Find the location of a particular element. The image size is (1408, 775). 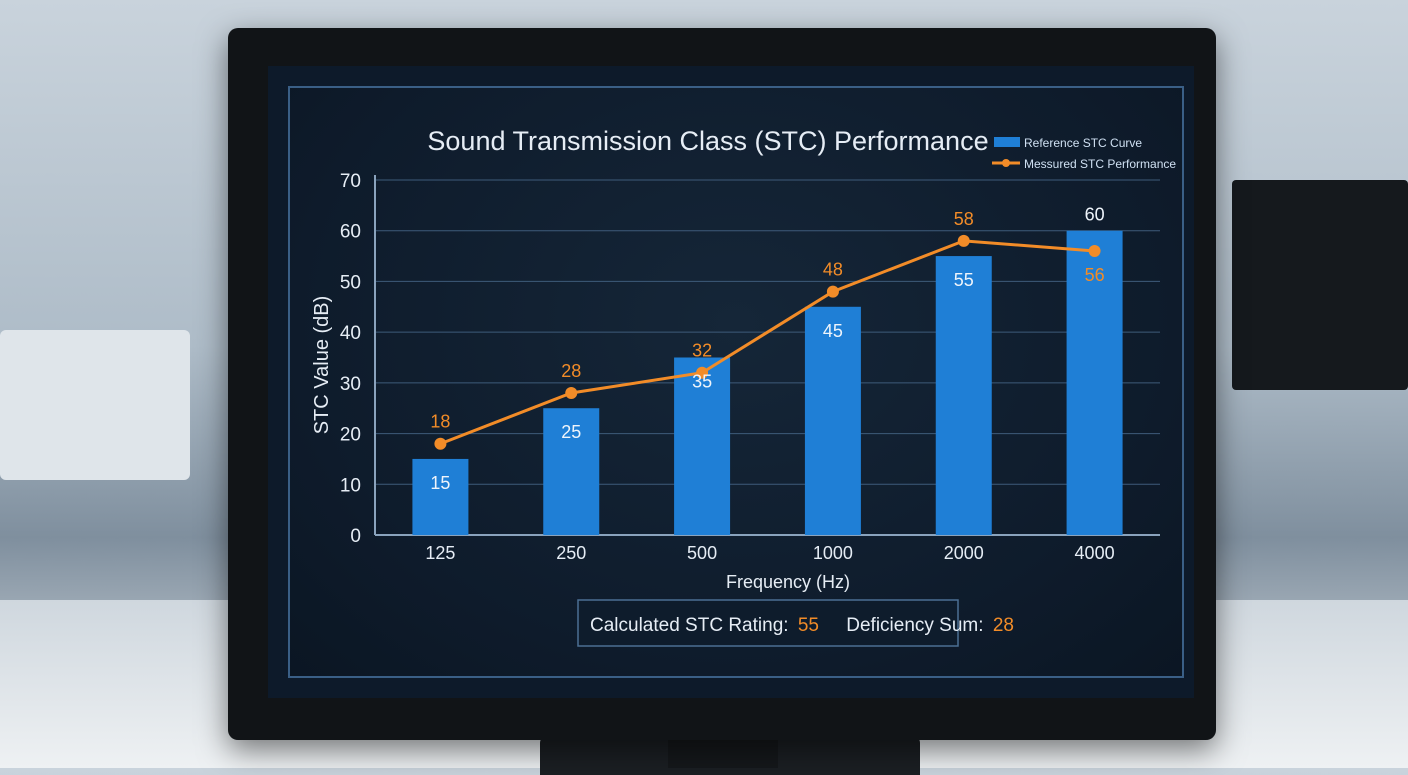

point-value-label: 28 is located at coordinates (571, 371).